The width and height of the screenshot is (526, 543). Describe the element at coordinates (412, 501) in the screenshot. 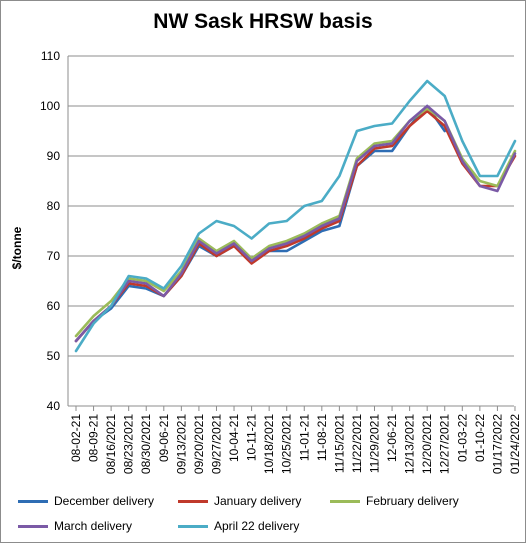

I see `legend-label: February delivery` at that location.